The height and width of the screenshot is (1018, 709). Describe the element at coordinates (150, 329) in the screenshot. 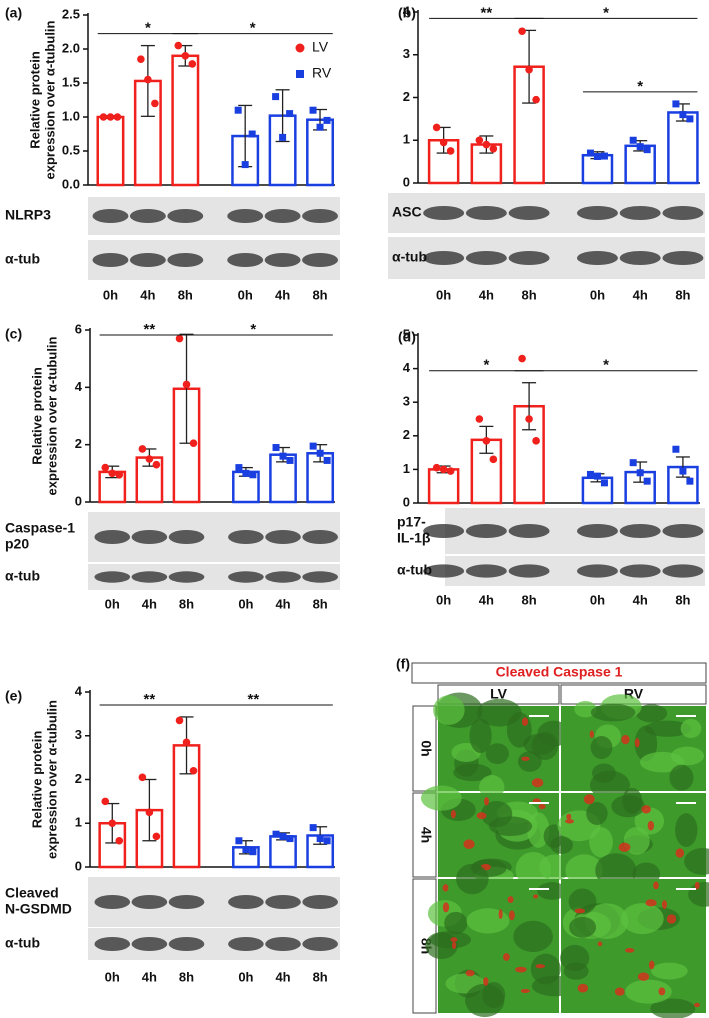

I see `significance-label: **` at that location.